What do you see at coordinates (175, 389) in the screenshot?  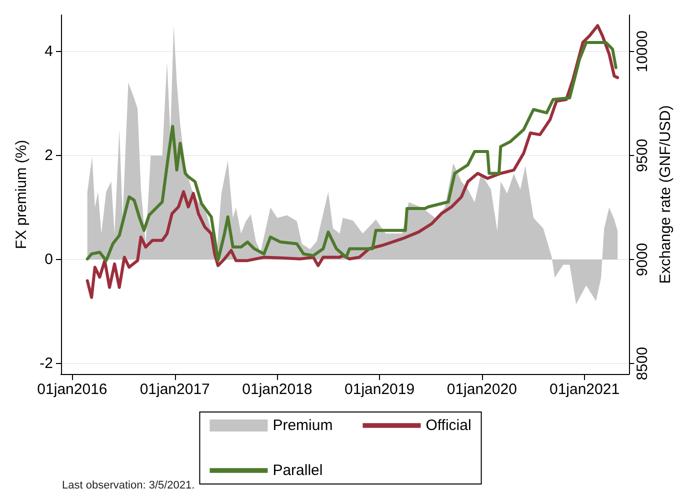 I see `x-tick-label: 01jan2017` at bounding box center [175, 389].